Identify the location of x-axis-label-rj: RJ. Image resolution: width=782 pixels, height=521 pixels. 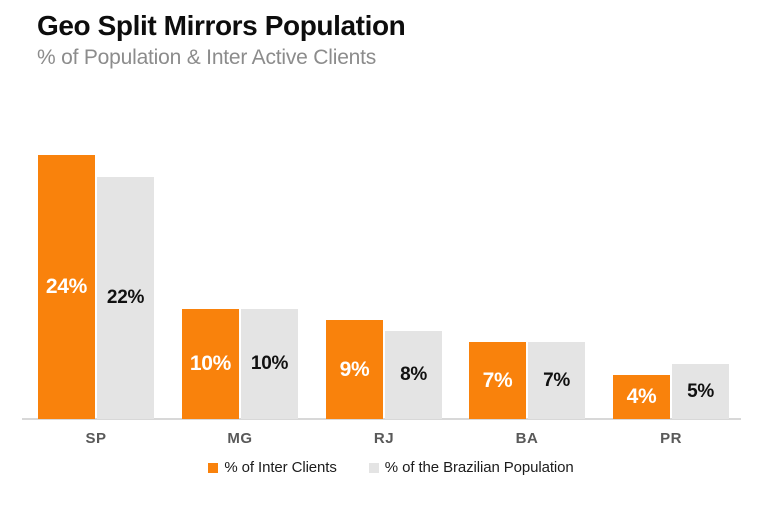
(384, 438).